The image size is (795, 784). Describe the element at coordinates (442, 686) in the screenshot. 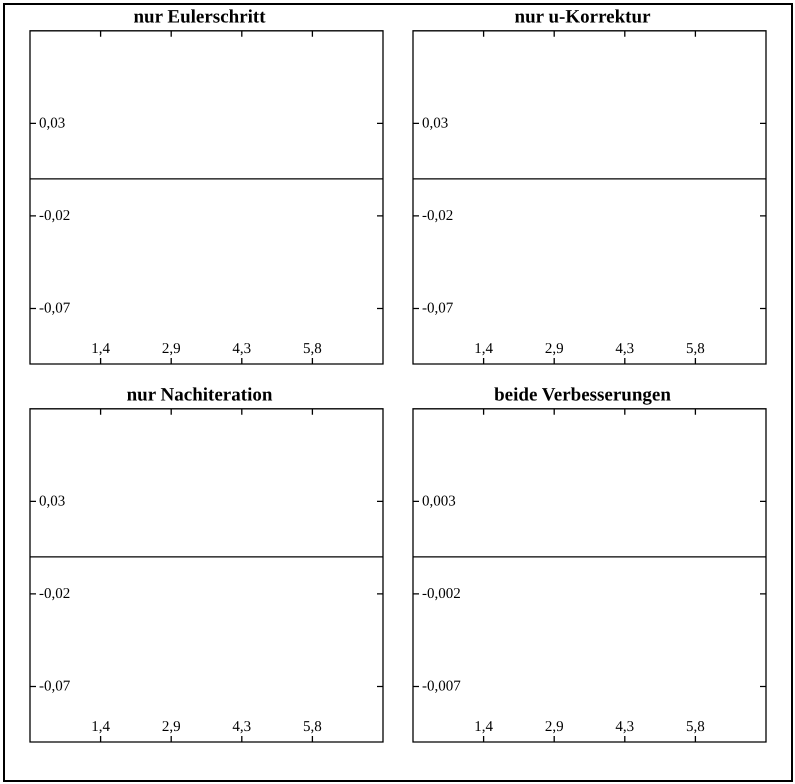

I see `y-tick-label: -0,007` at that location.